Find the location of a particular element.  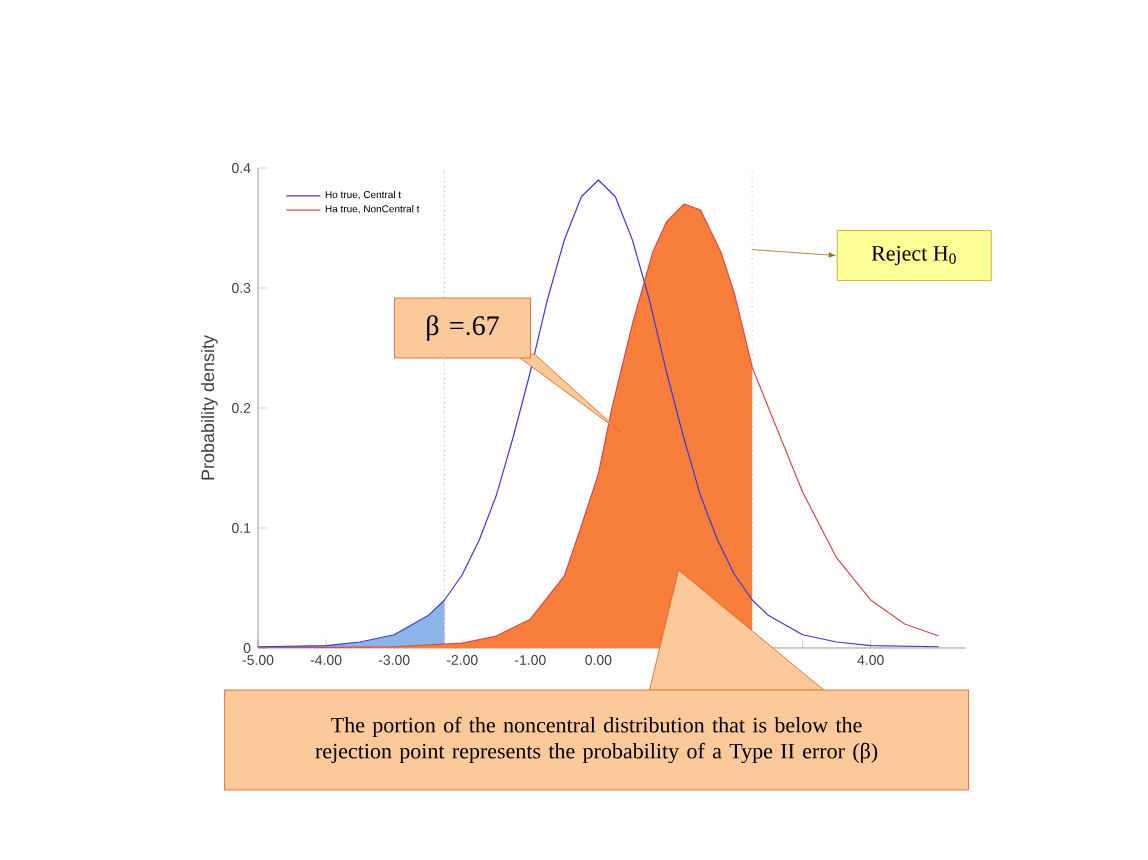

y-axis-title: Probability density is located at coordinates (209, 407).